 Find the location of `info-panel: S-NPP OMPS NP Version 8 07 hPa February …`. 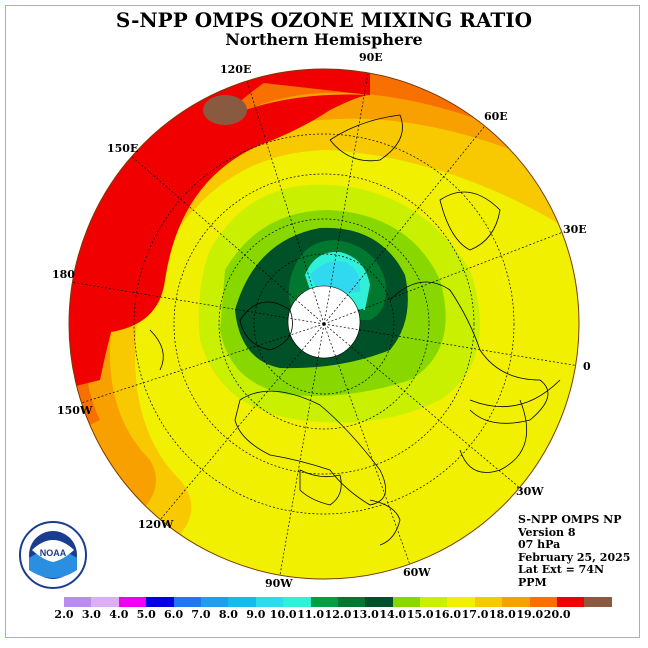

info-panel: S-NPP OMPS NP Version 8 07 hPa February … is located at coordinates (574, 551).